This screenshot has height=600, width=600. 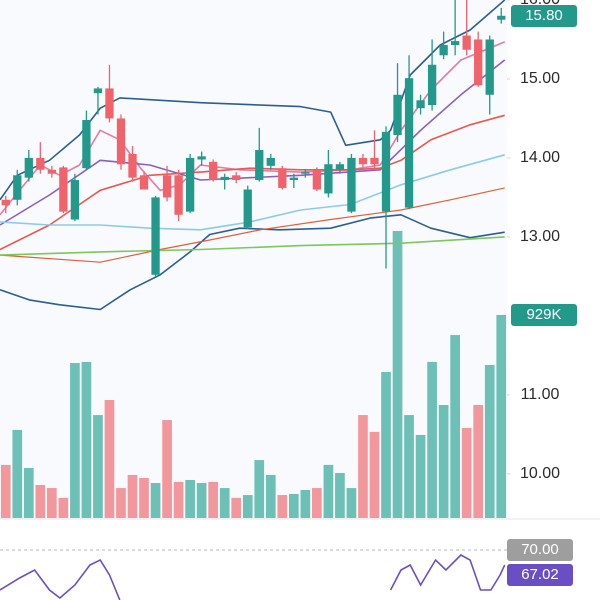 I want to click on y-tick-label: 11.00, so click(x=540, y=394).